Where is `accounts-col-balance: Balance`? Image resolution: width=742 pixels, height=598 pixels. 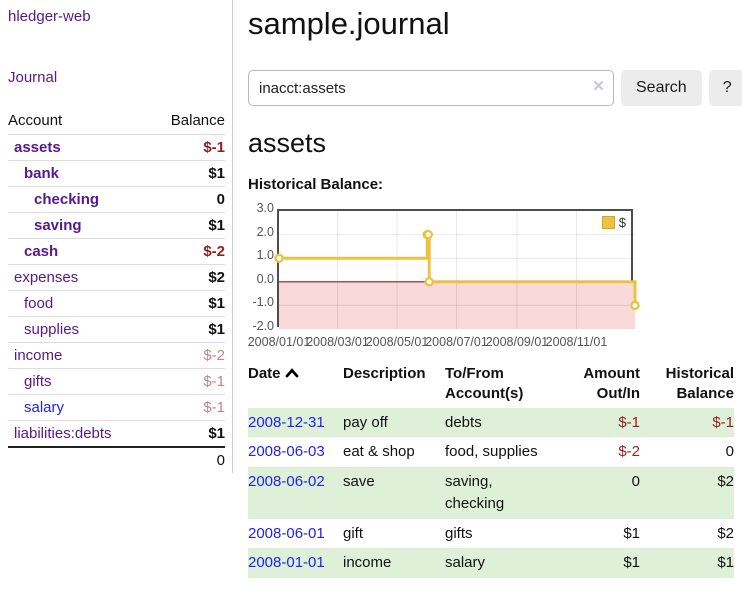
accounts-col-balance: Balance is located at coordinates (197, 120).